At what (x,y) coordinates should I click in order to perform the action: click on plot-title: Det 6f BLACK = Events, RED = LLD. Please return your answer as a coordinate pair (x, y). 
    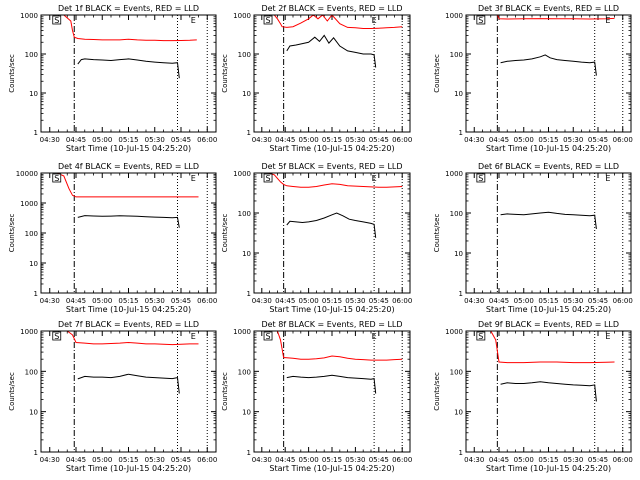
    Looking at the image, I should click on (548, 166).